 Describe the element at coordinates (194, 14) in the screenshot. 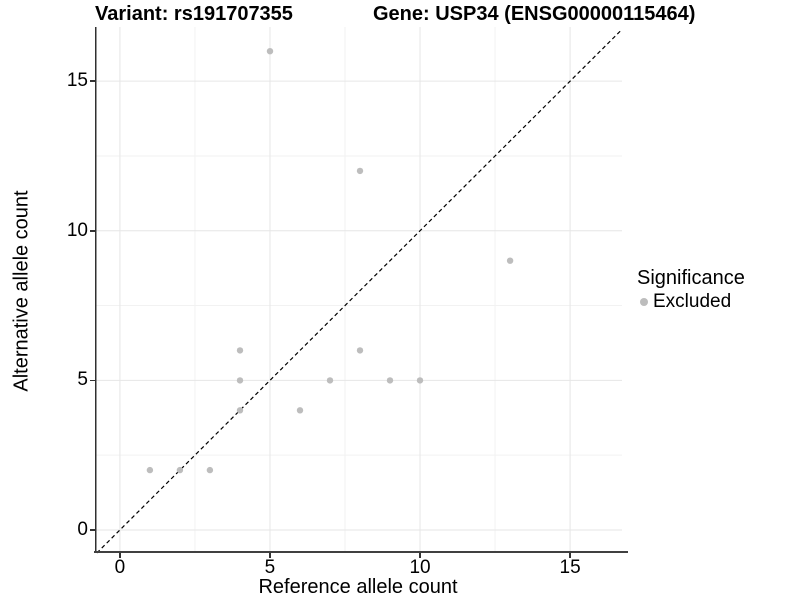

I see `plot-title-variant: Variant: rs191707355` at that location.